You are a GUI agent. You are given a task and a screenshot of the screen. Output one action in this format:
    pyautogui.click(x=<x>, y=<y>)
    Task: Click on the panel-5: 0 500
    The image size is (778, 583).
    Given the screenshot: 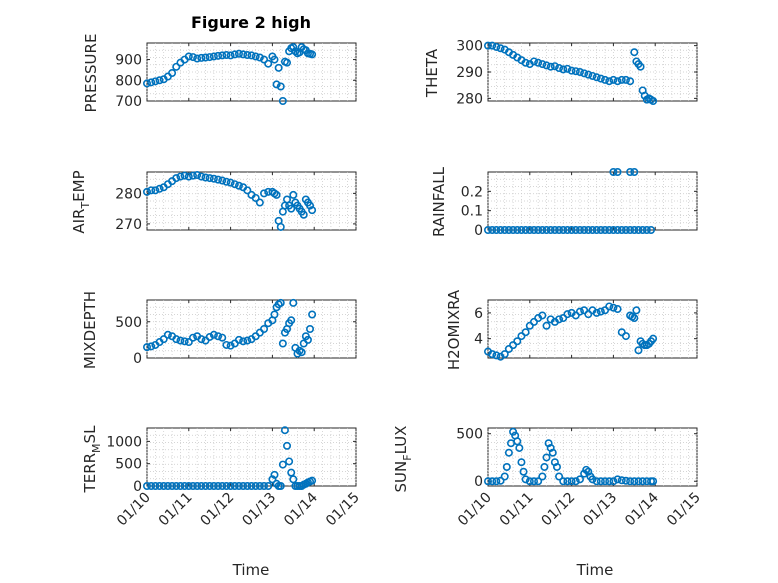 What is the action you would take?
    pyautogui.click(x=236, y=332)
    